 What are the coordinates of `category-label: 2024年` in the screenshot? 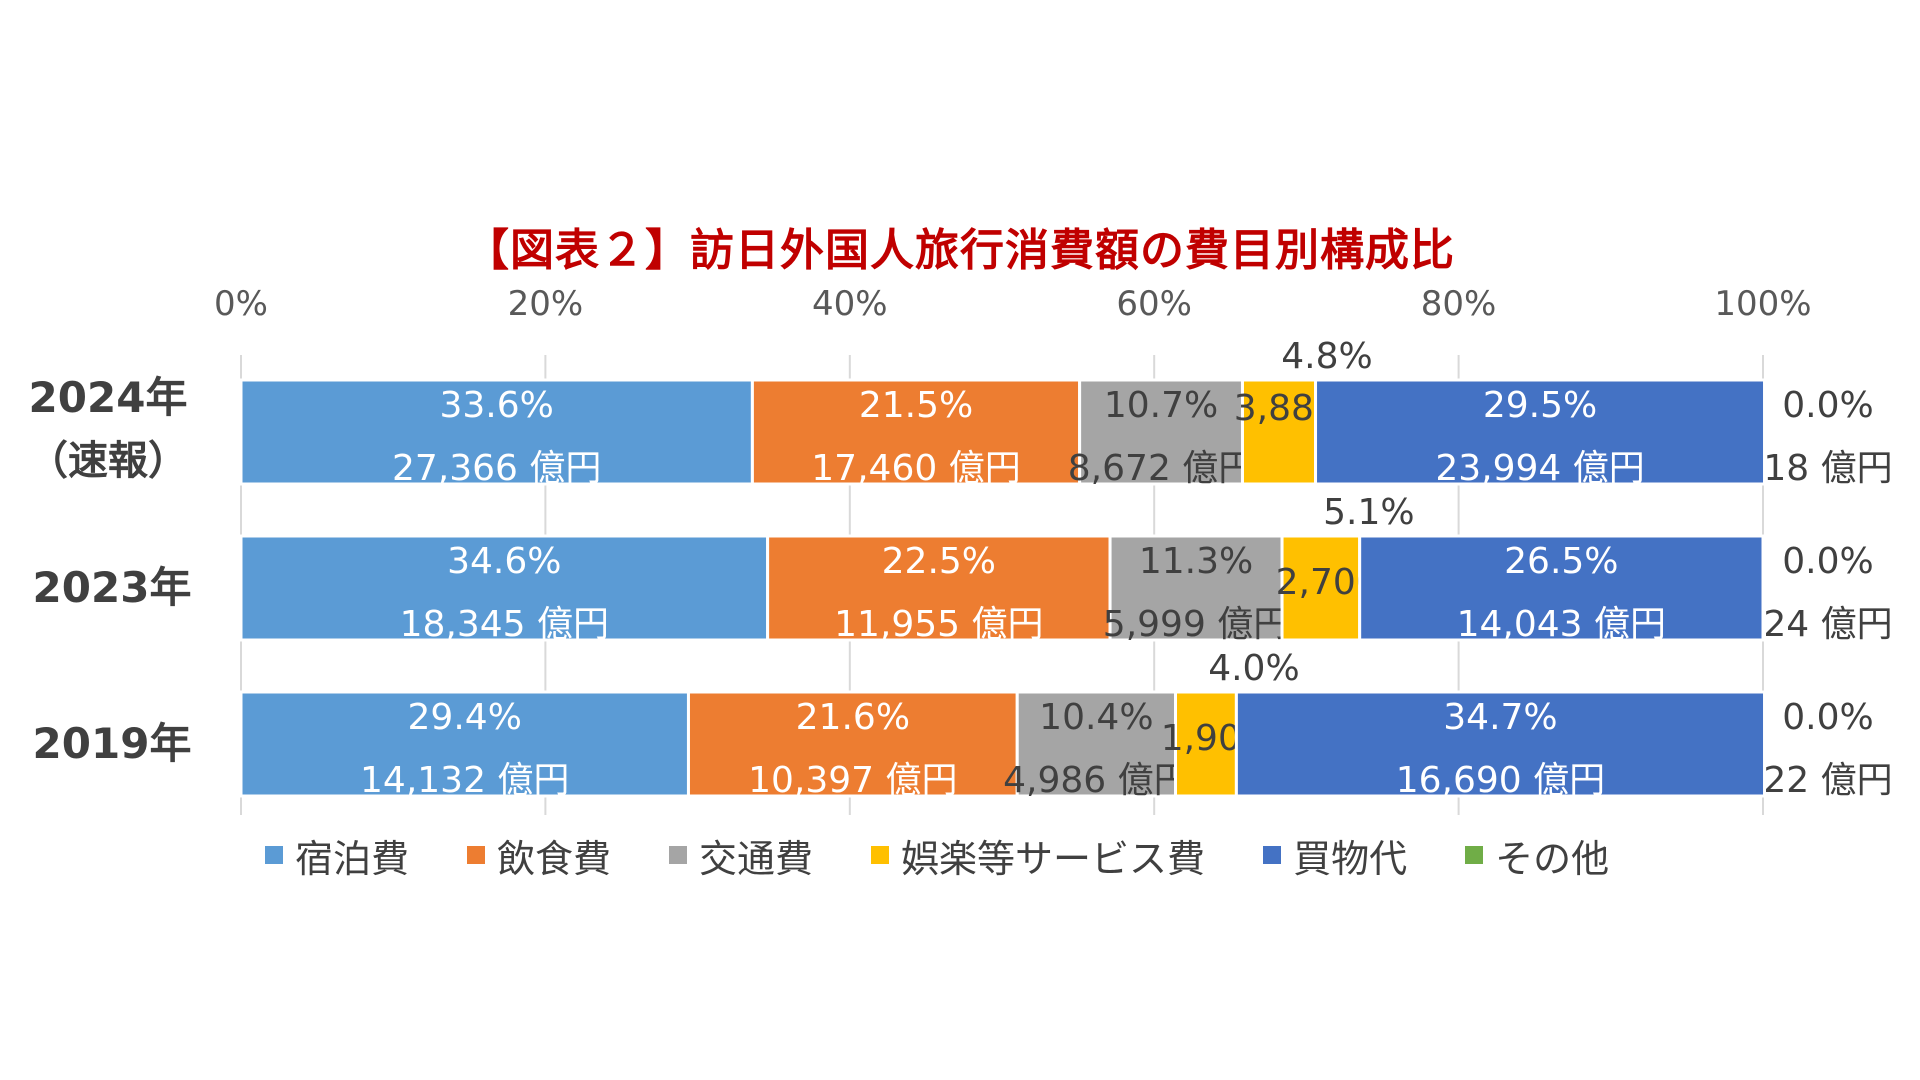 It's located at (108, 397).